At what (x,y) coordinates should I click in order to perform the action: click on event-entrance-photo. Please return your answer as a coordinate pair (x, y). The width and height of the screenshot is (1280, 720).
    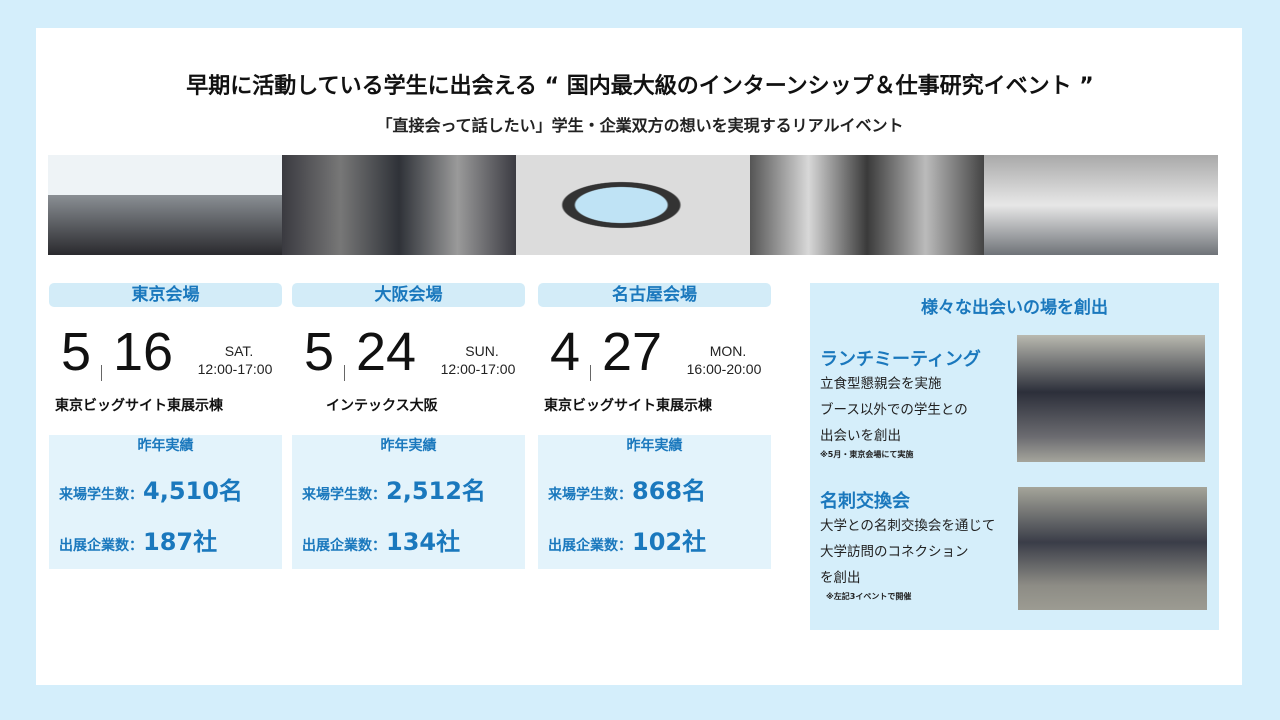
    Looking at the image, I should click on (165, 205).